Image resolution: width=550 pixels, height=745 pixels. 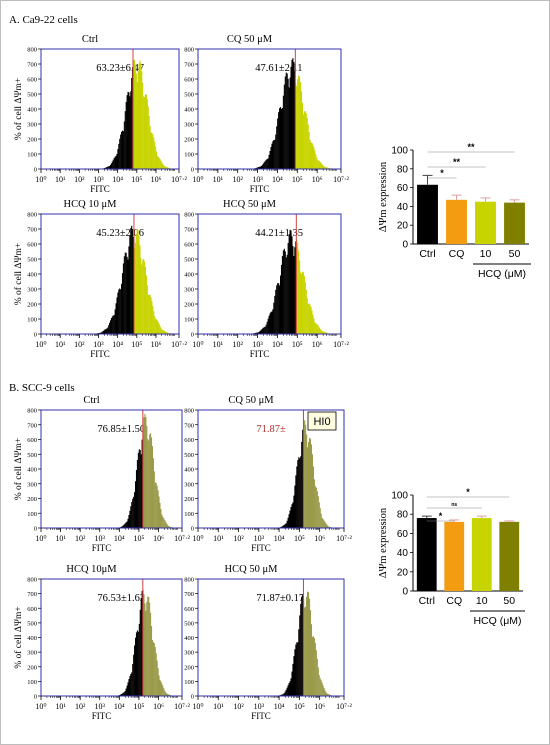 What do you see at coordinates (278, 68) in the screenshot?
I see `hist-value-label: 47.61±2.11` at bounding box center [278, 68].